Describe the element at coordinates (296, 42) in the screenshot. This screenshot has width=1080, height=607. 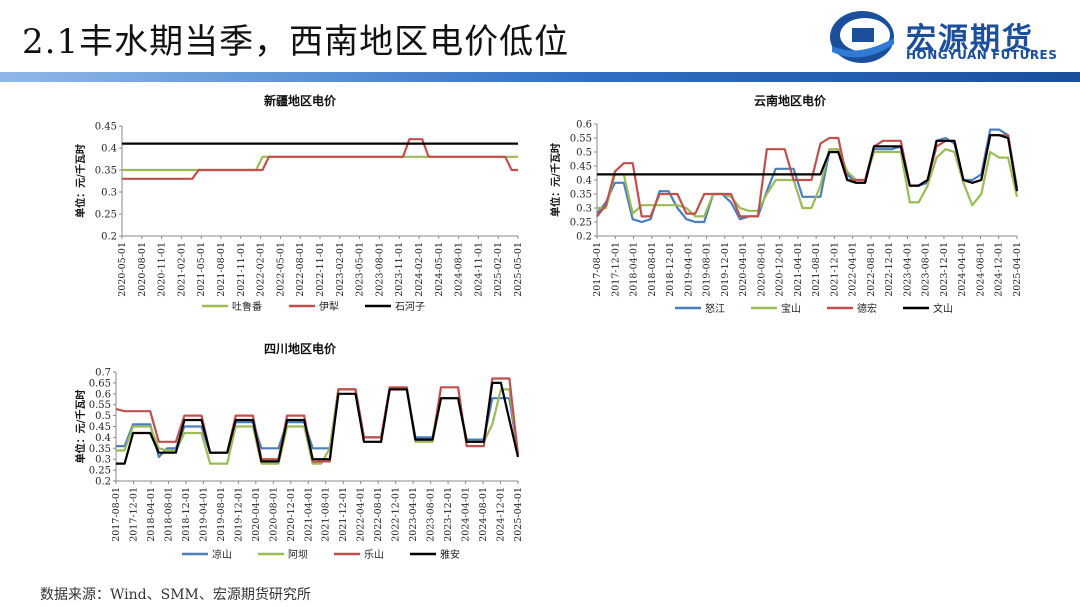
I see `page-title: 2.1丰水期当季，西南地区电价低位` at that location.